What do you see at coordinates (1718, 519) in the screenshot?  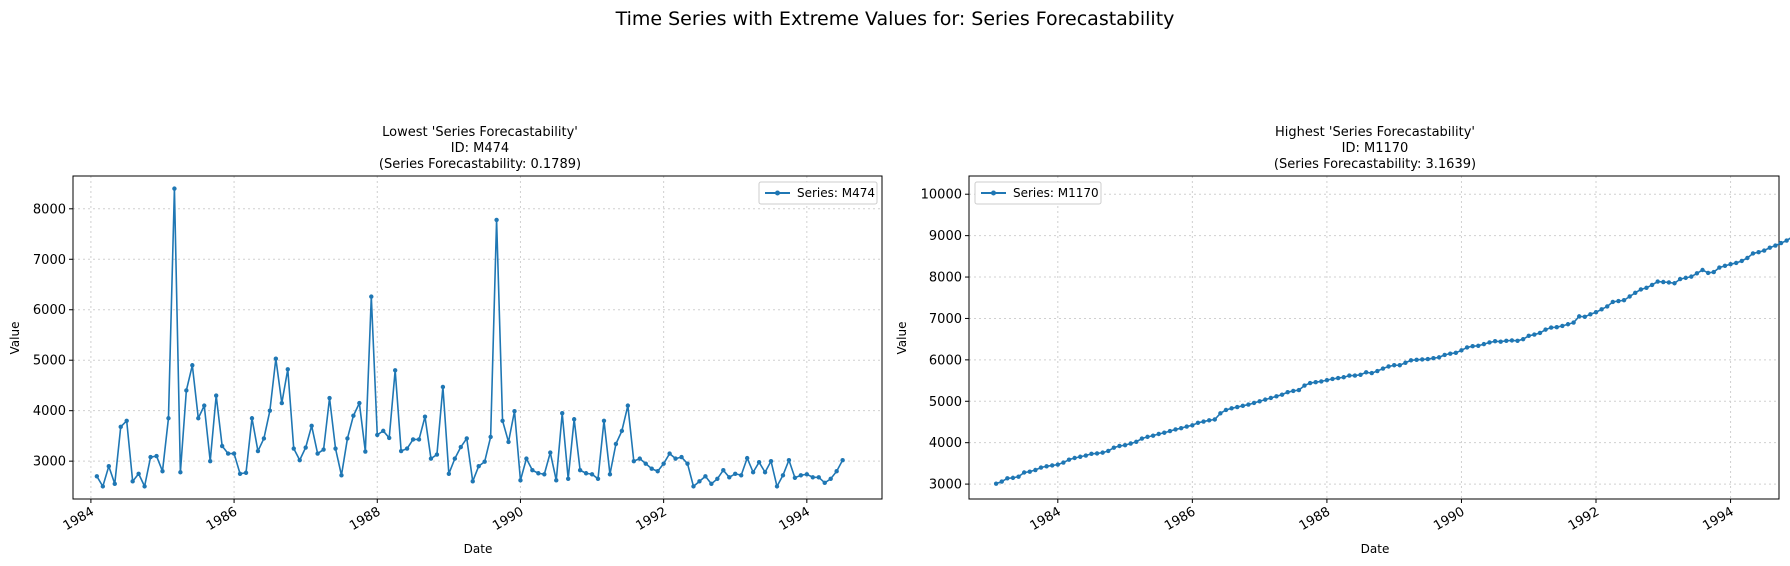 I see `right-x-tick-label: 1994` at bounding box center [1718, 519].